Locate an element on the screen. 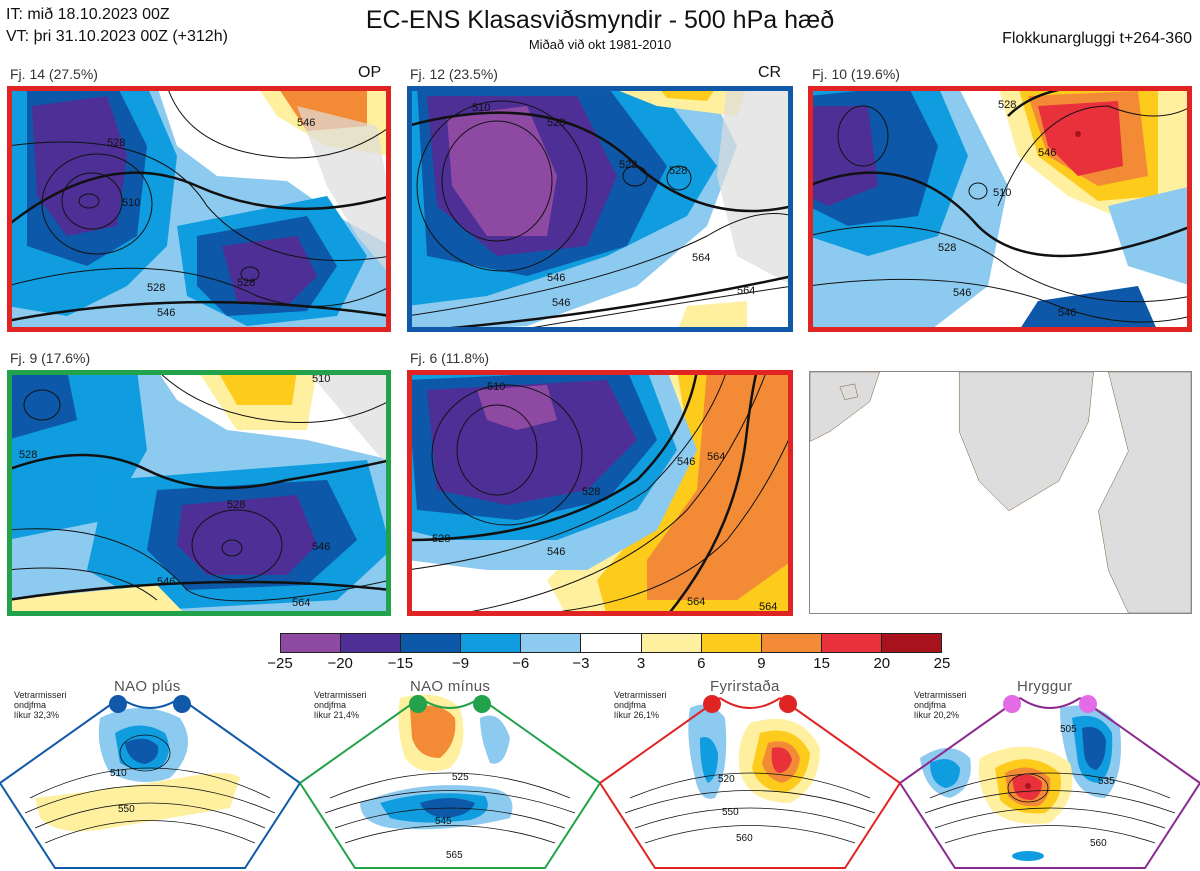 The width and height of the screenshot is (1200, 871). svg-text: 525 is located at coordinates (460, 777).